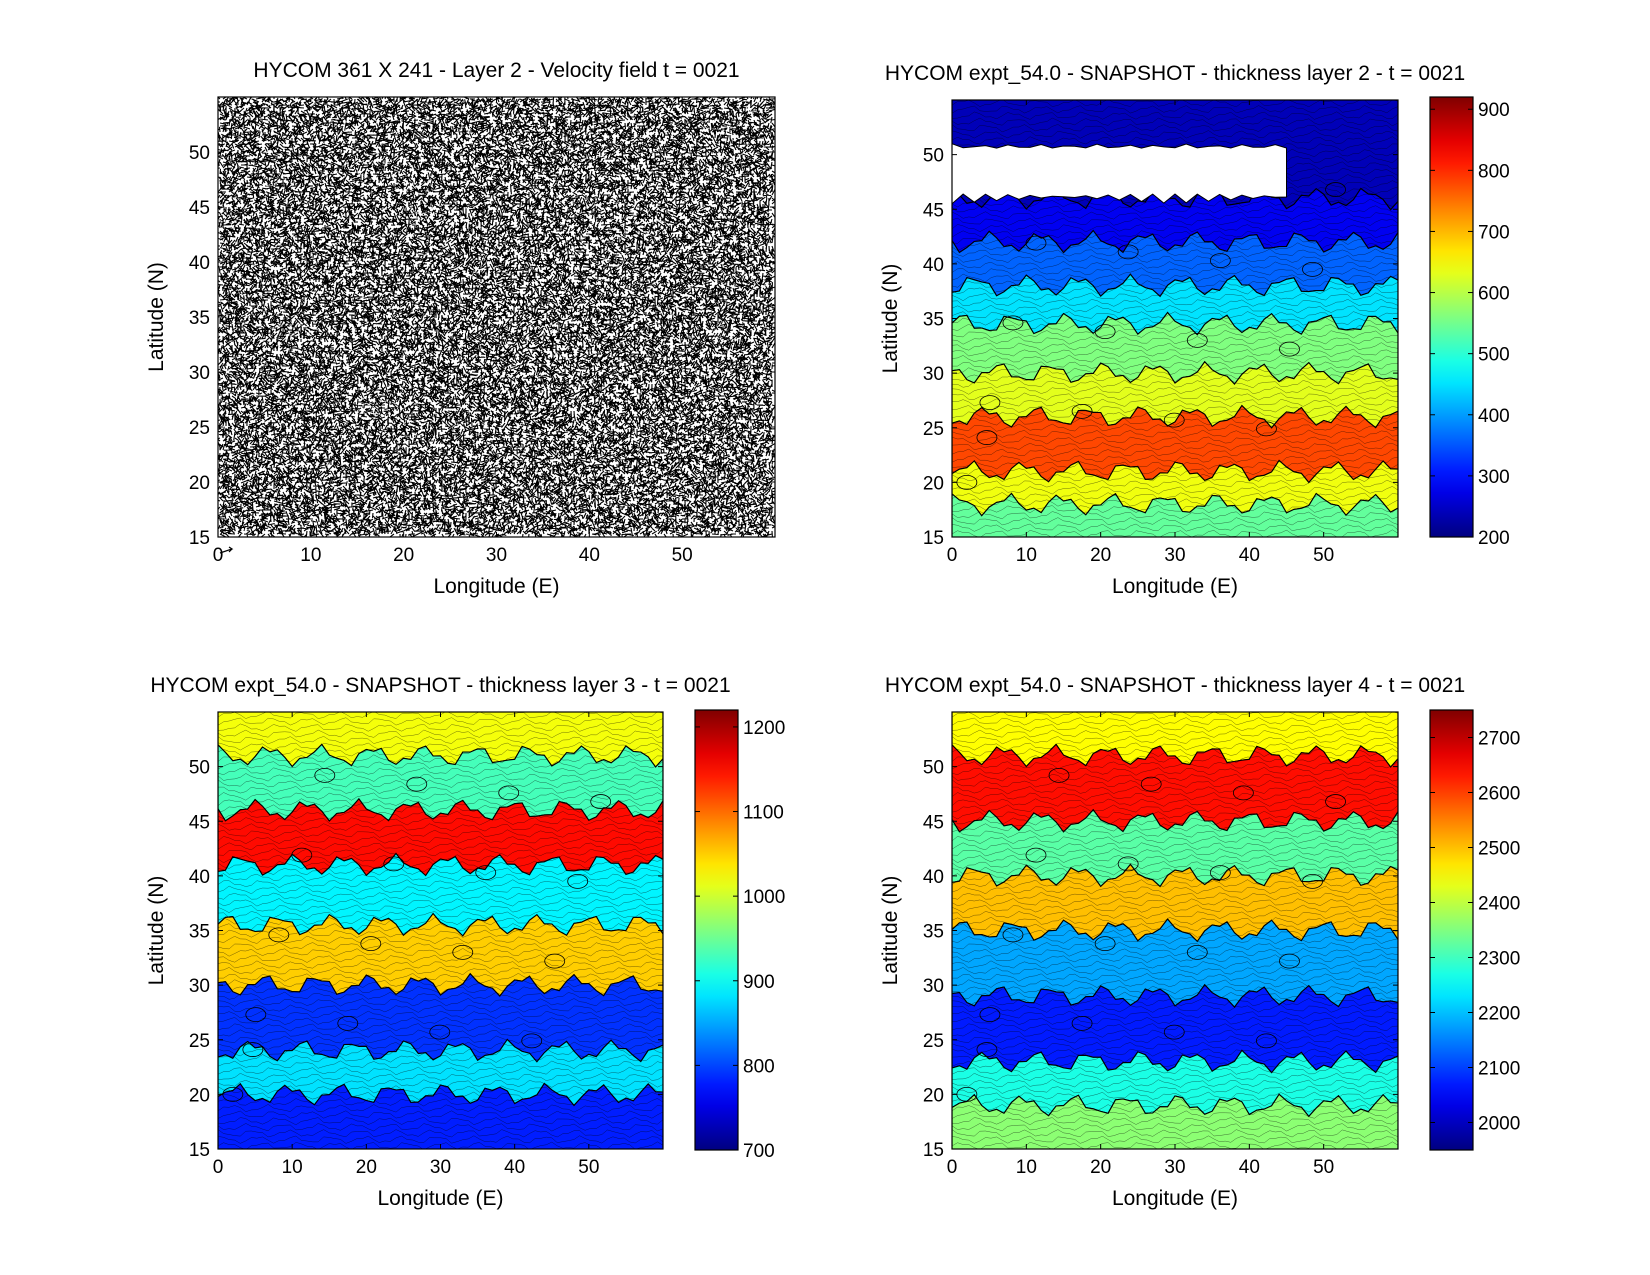 This screenshot has width=1650, height=1275. What do you see at coordinates (1469, 322) in the screenshot?
I see `colorbar-2: 200 300 400 500 600 700 800 900` at bounding box center [1469, 322].